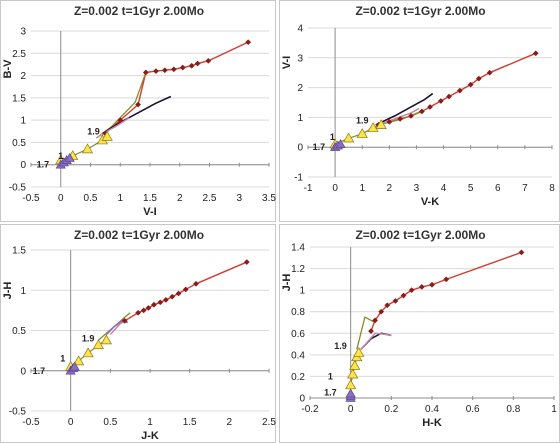 The image size is (560, 444). What do you see at coordinates (8, 69) in the screenshot?
I see `y-axis-label: B-V` at bounding box center [8, 69].